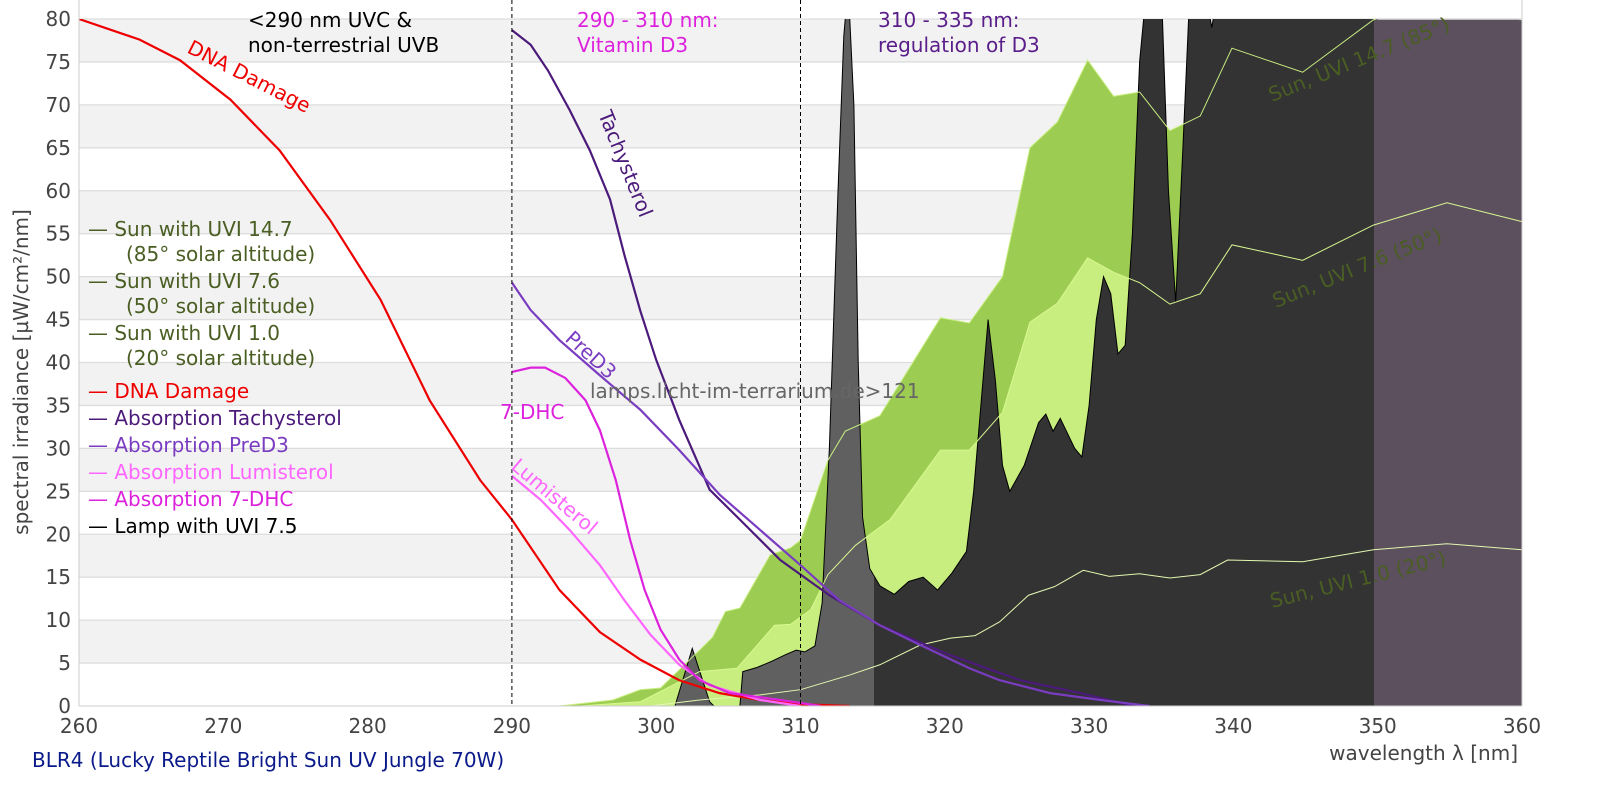 The image size is (1600, 800). Describe the element at coordinates (1449, 362) in the screenshot. I see `visible-region-band` at that location.